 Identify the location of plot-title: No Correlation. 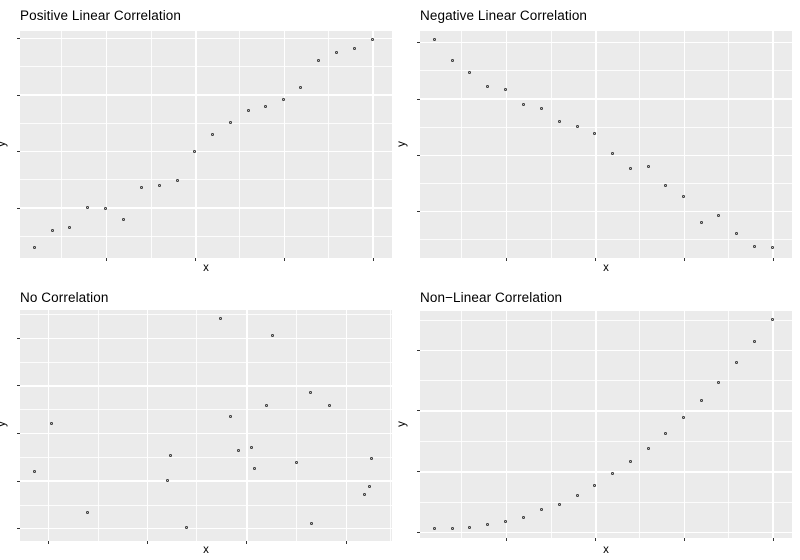
(64, 297).